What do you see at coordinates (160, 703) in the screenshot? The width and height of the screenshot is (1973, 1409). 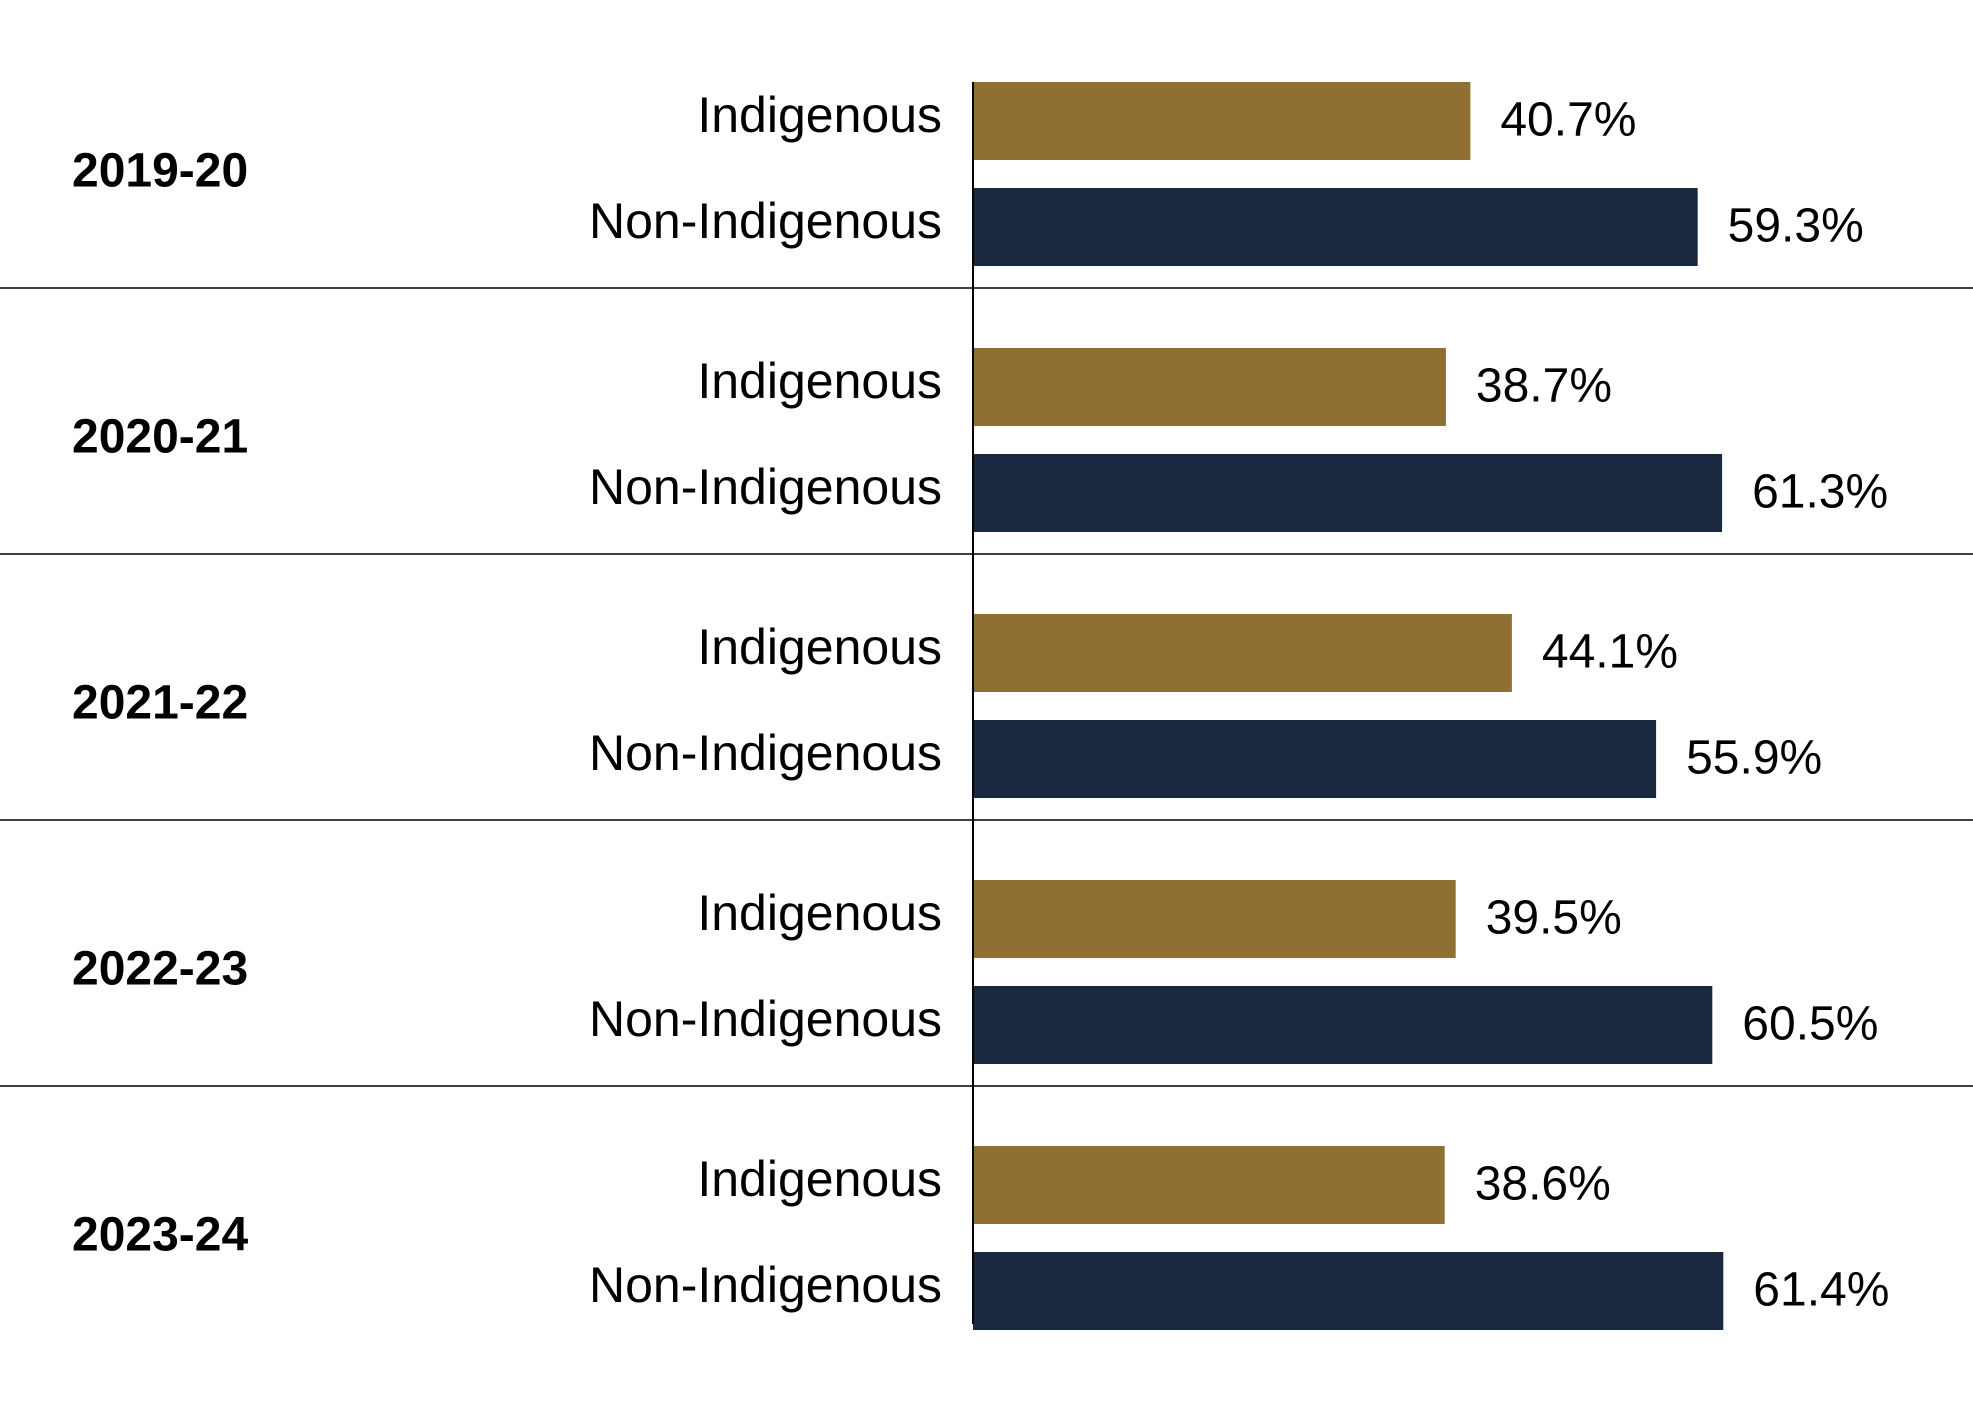 I see `group-label: 2021-22` at bounding box center [160, 703].